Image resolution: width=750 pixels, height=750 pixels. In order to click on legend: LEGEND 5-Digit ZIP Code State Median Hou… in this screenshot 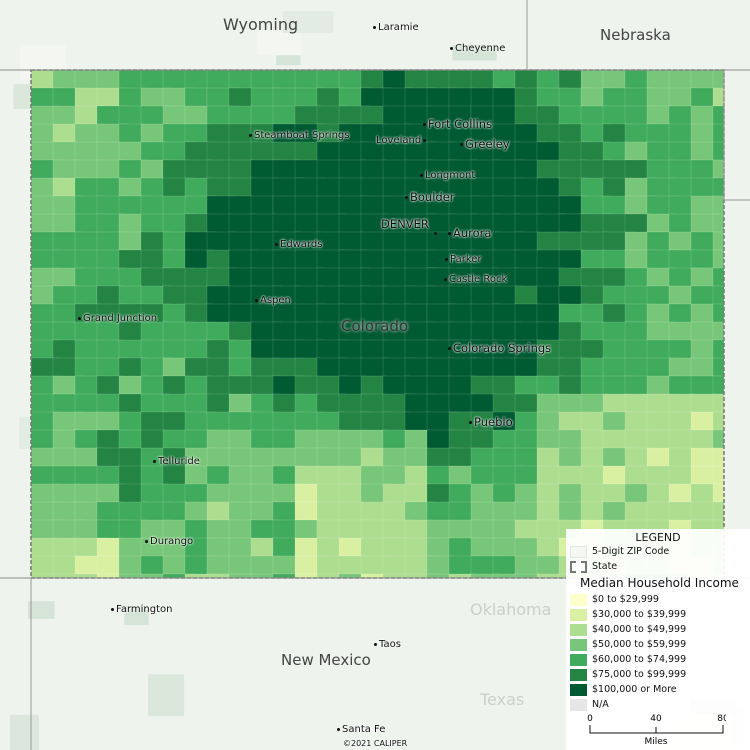, I will do `click(658, 639)`.